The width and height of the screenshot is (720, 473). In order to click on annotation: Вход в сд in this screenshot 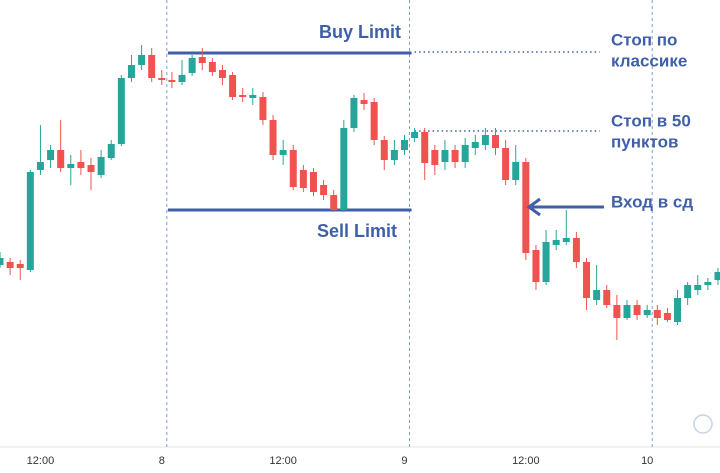, I will do `click(652, 201)`.